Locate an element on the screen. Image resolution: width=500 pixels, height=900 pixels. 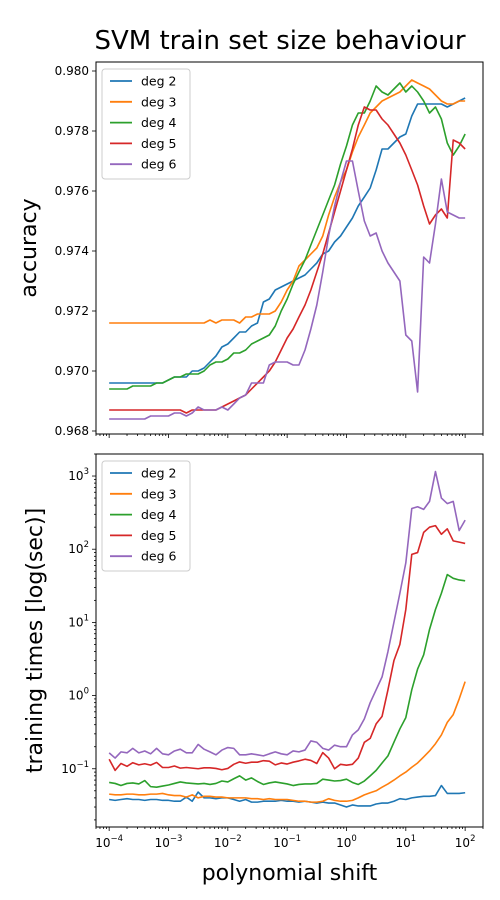
y-tick-label: 10¹ is located at coordinates (78, 621).